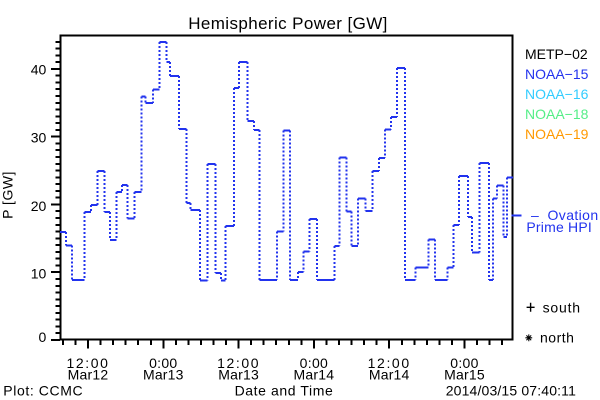 This screenshot has height=400, width=600. Describe the element at coordinates (559, 227) in the screenshot. I see `svg-text: Prime HPI` at that location.